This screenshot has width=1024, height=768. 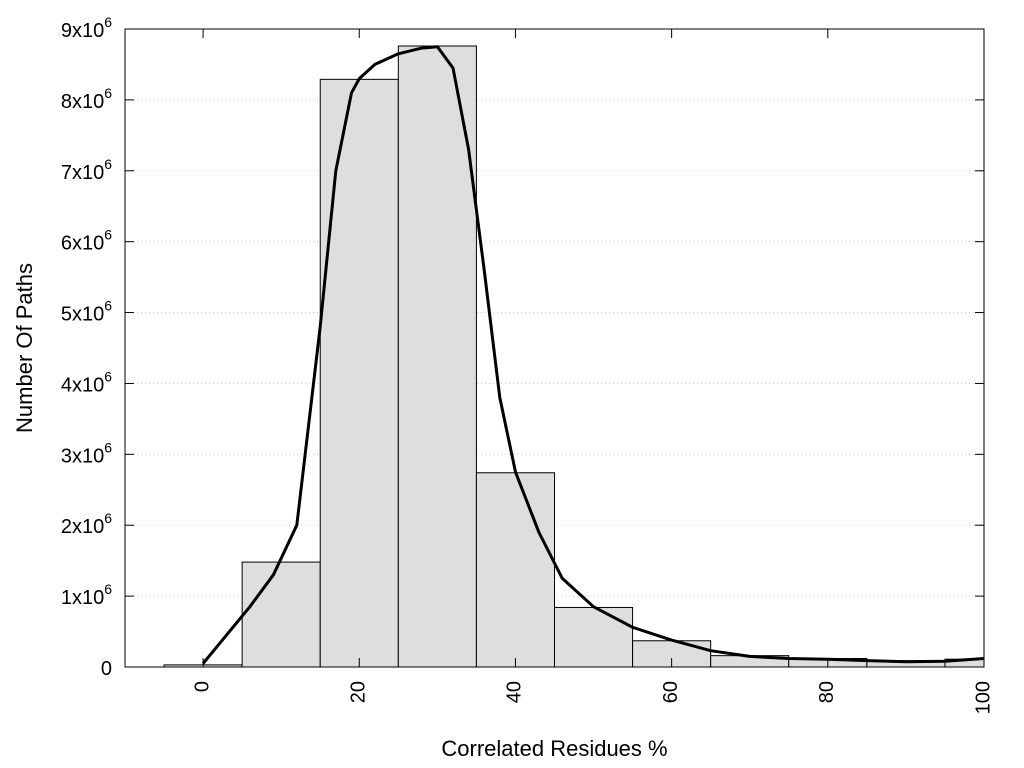 What do you see at coordinates (86, 170) in the screenshot?
I see `y-tick-label: 7x10⁶` at bounding box center [86, 170].